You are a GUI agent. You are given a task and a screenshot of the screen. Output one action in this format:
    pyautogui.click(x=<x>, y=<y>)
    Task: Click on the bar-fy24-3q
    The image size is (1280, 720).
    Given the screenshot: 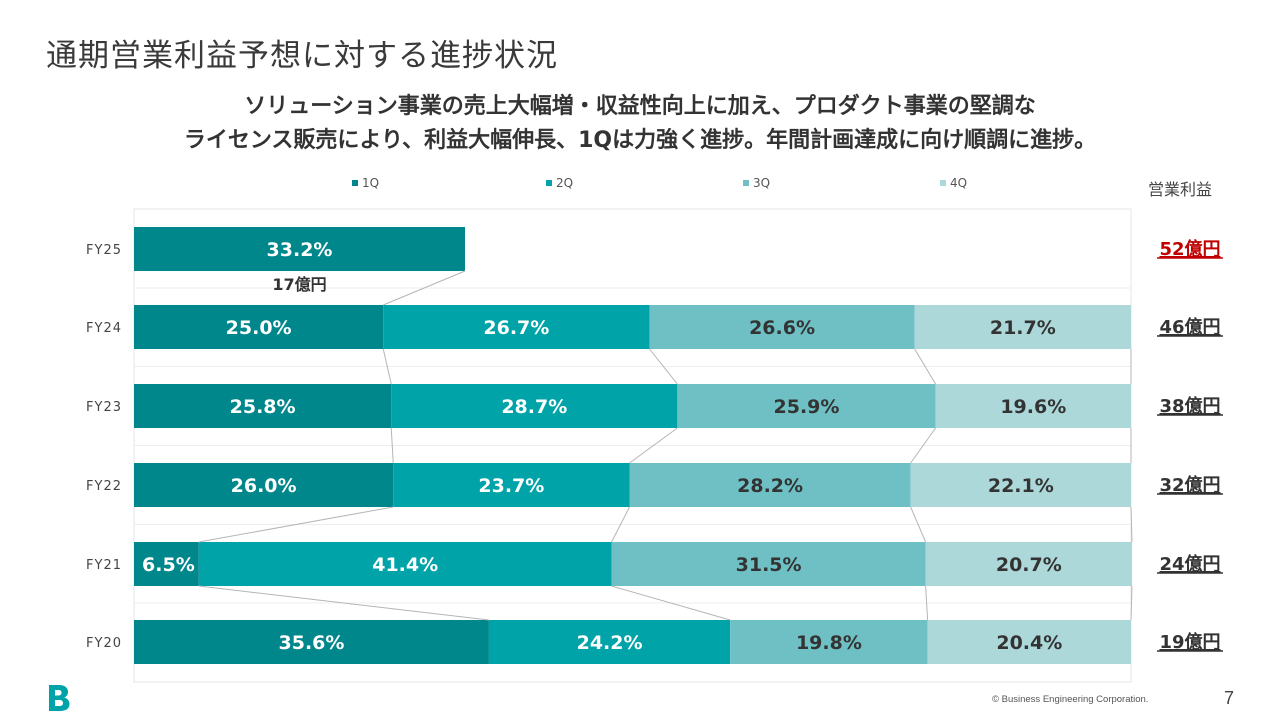 What is the action you would take?
    pyautogui.click(x=782, y=327)
    